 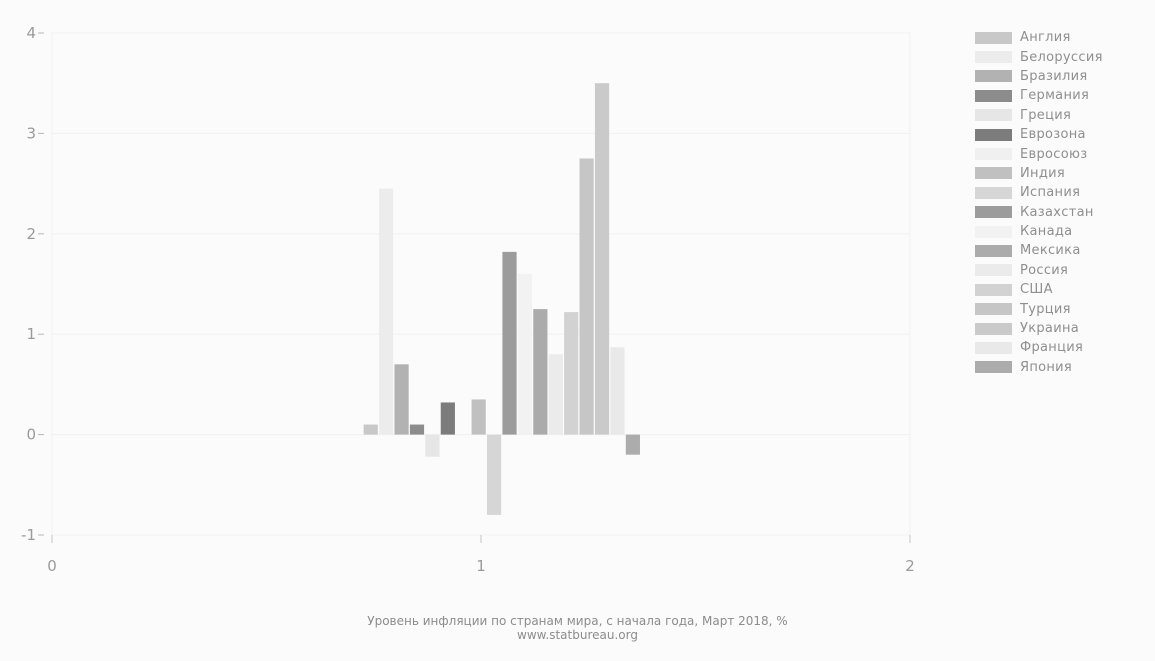 I want to click on legend-item: Казахстан, so click(x=1062, y=212).